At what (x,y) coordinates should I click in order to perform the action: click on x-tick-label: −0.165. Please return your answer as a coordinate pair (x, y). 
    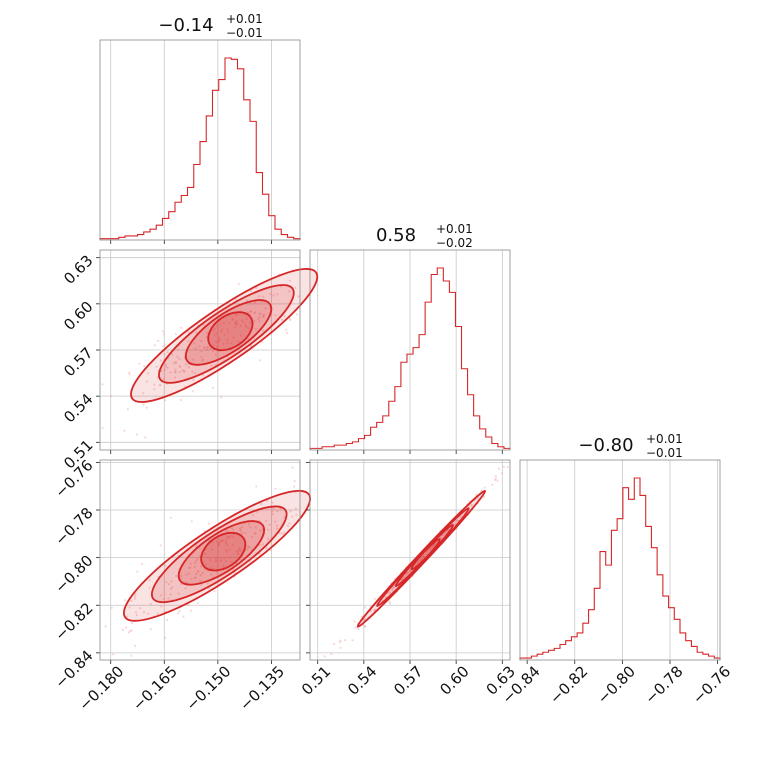
    Looking at the image, I should click on (155, 688).